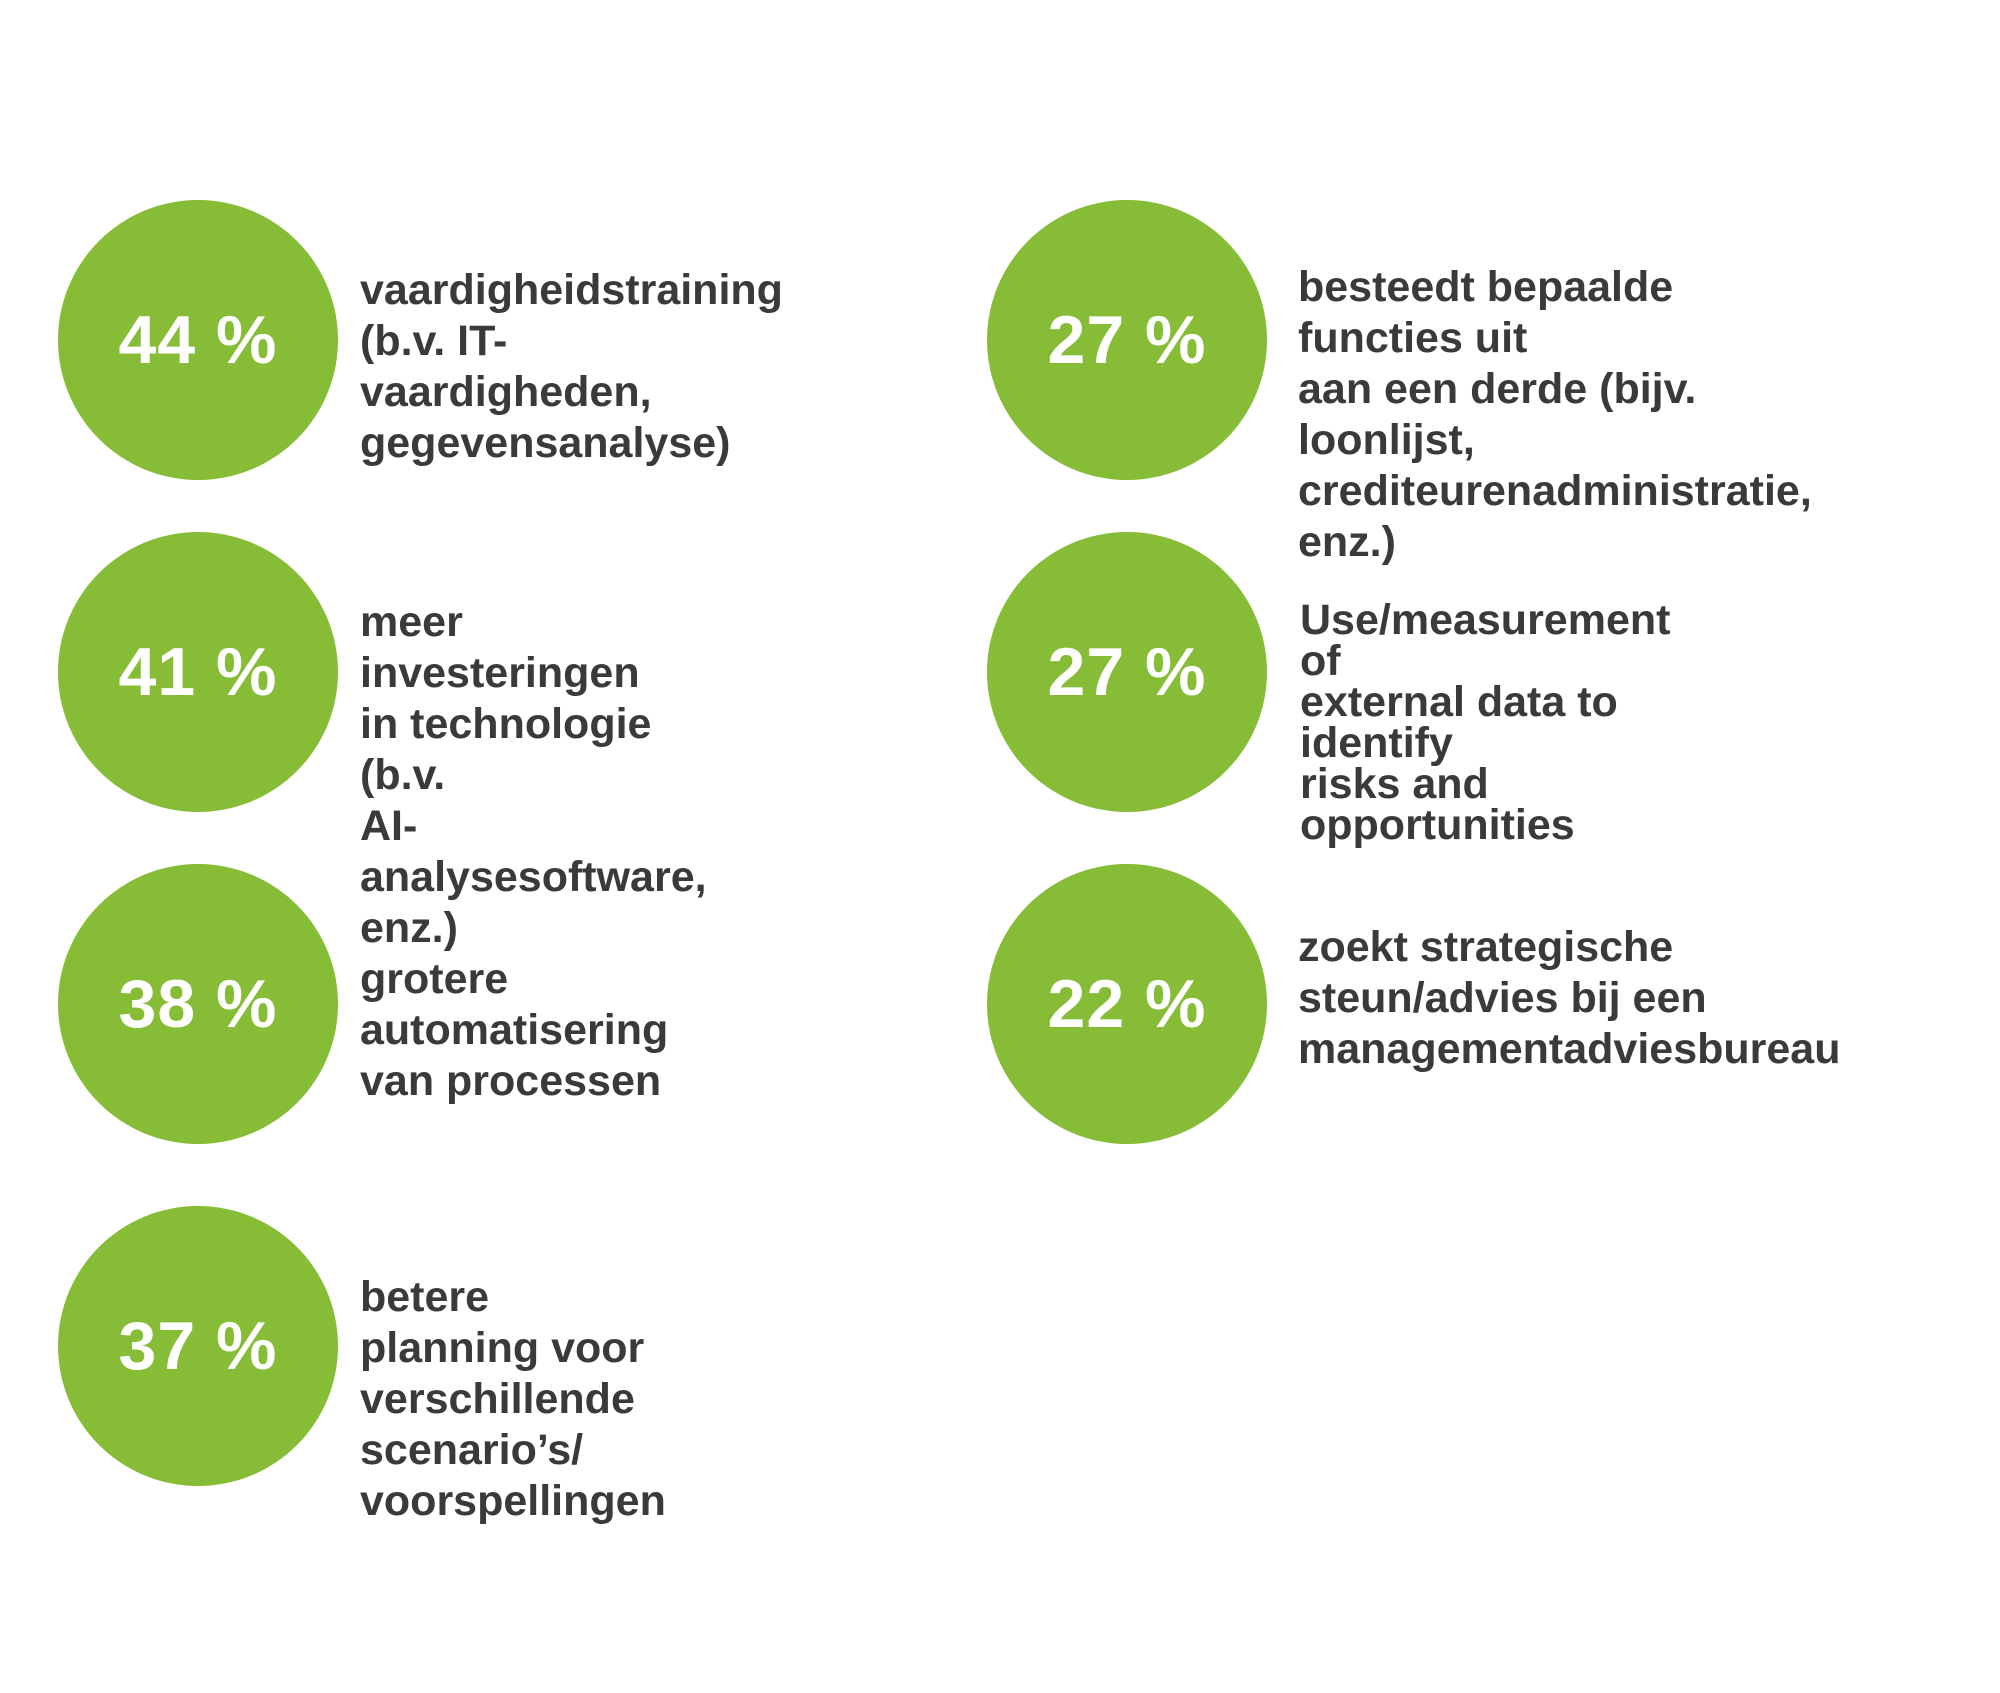  Describe the element at coordinates (198, 1004) in the screenshot. I see `stat-circle-process-automation: 38 %` at that location.